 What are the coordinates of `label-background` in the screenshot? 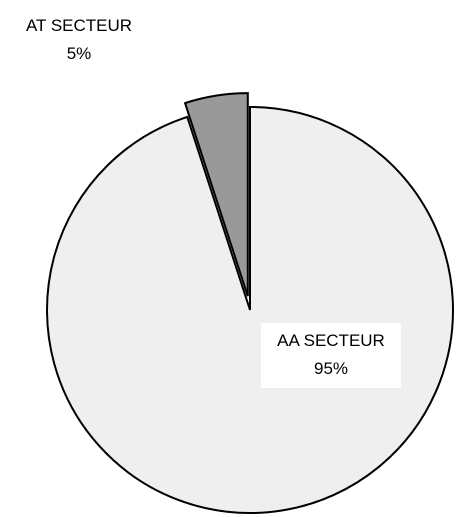 It's located at (331, 355).